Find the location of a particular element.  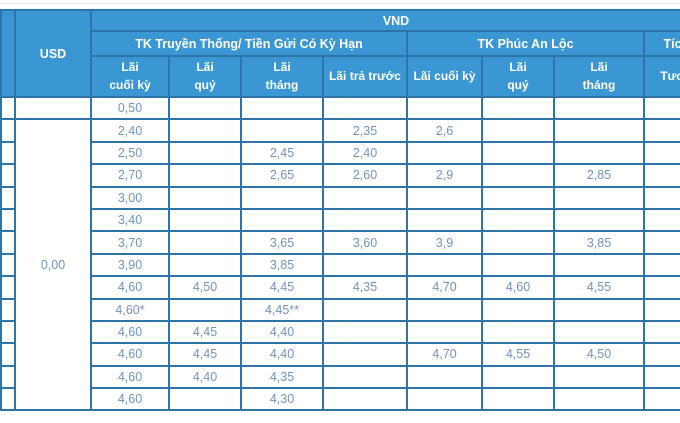

group-header-phuc-an-loc: TK Phúc An Lộc is located at coordinates (525, 43).